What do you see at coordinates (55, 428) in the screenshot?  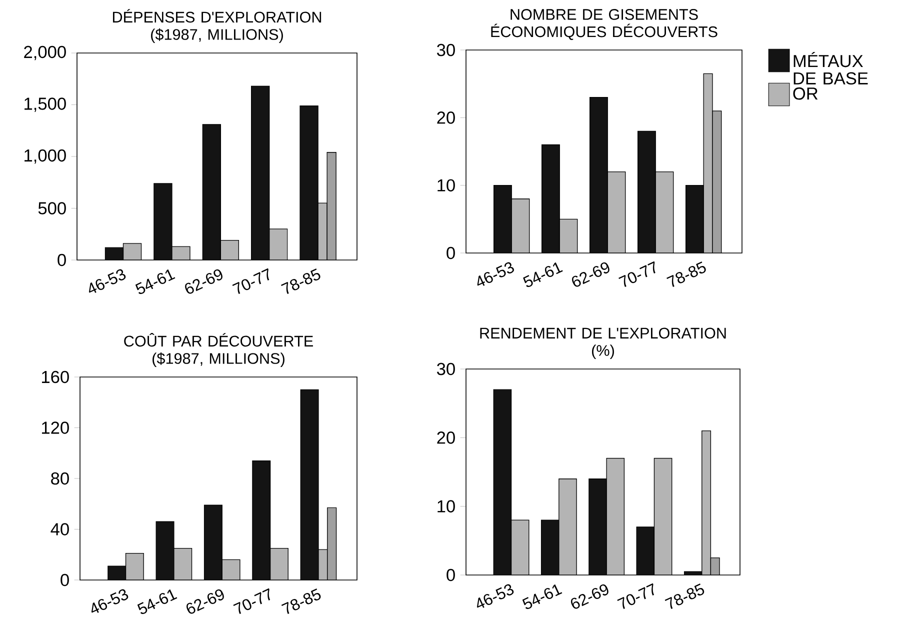 I see `y-tick-label: 120` at bounding box center [55, 428].